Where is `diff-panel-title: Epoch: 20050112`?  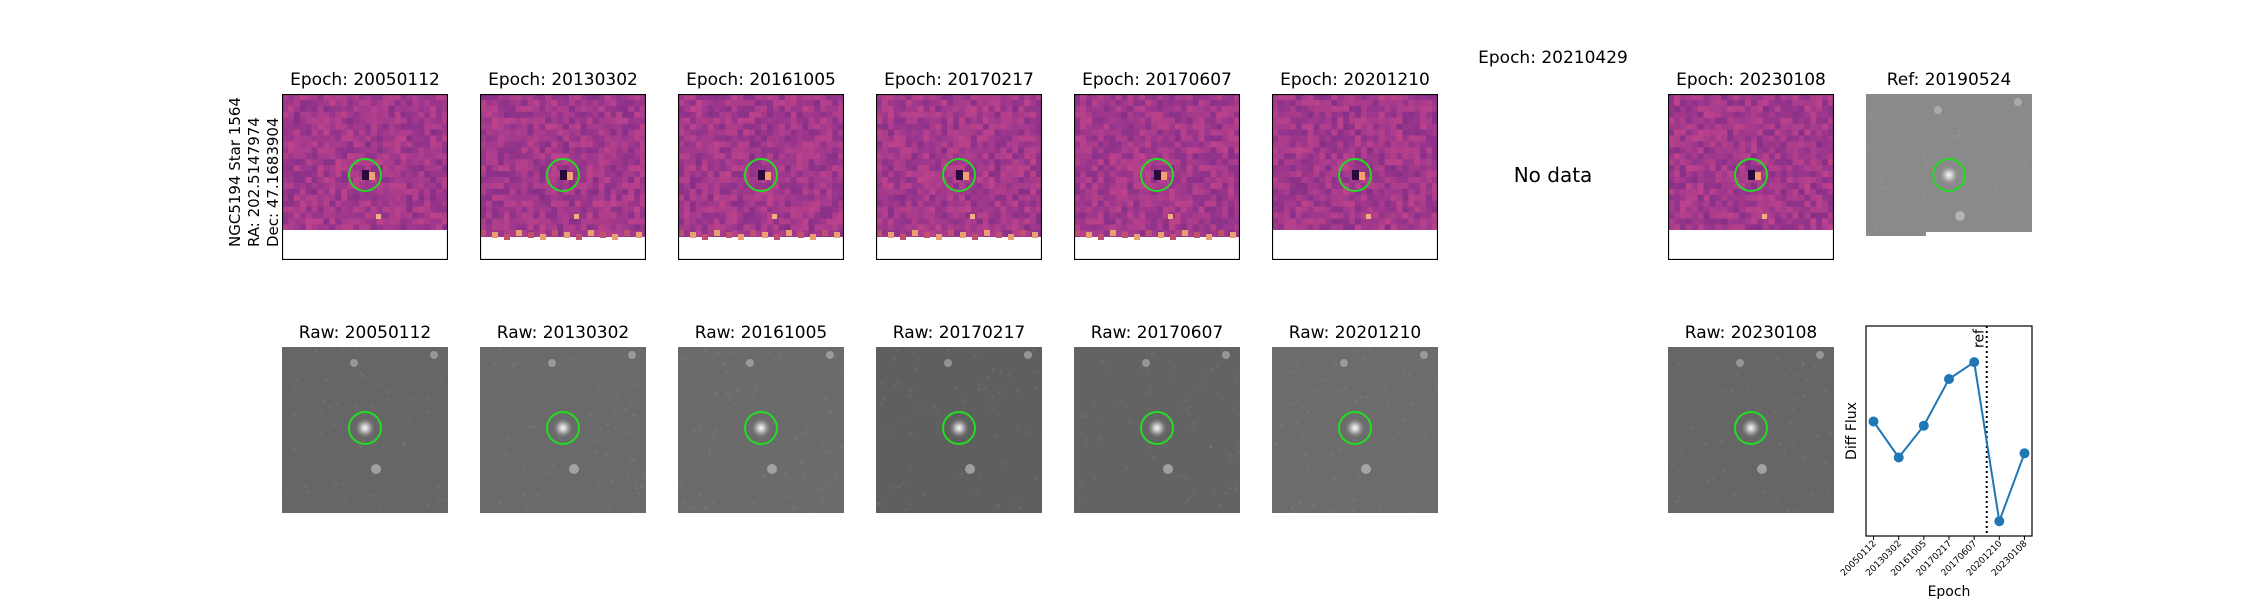
diff-panel-title: Epoch: 20050112 is located at coordinates (365, 80).